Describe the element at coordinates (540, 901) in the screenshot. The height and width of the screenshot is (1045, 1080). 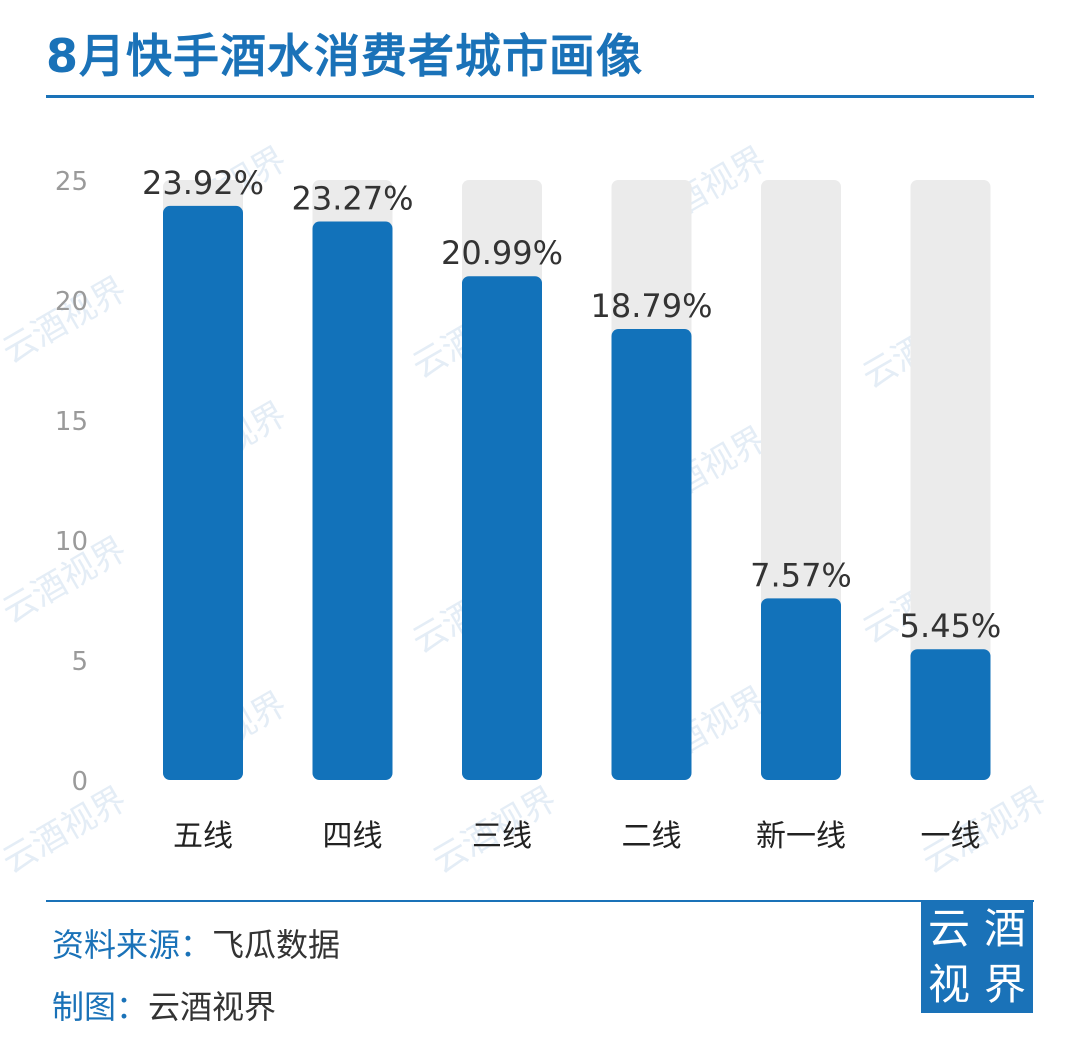
I see `footer-divider` at that location.